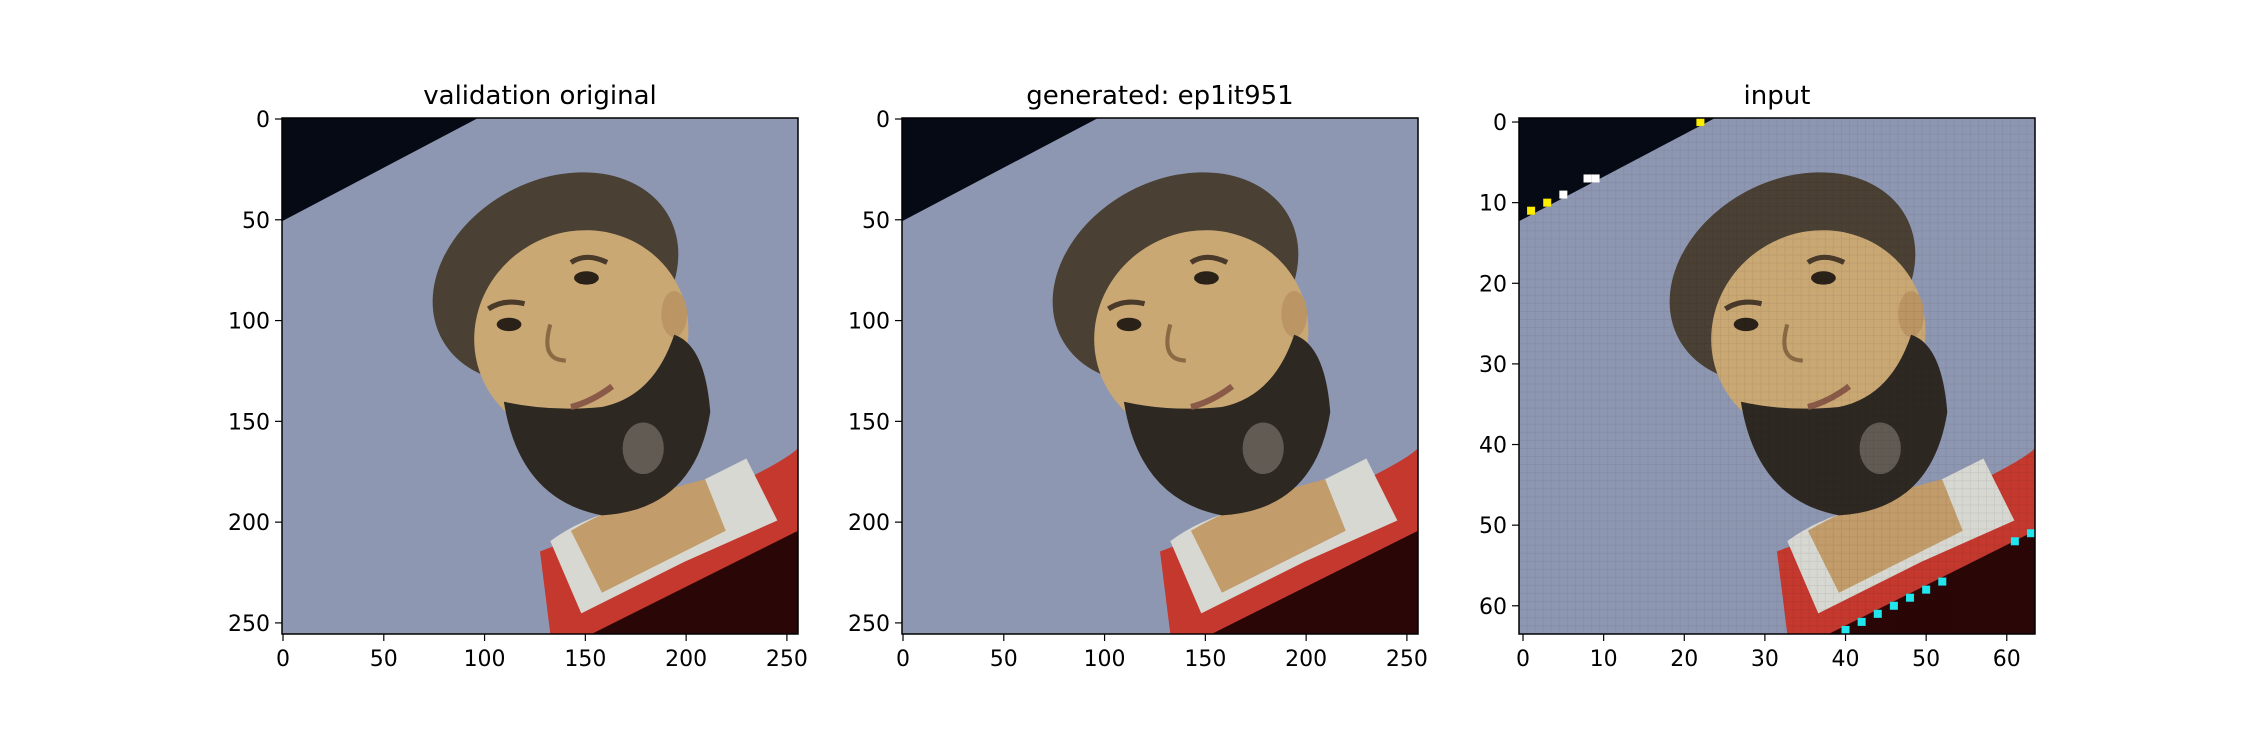 Image resolution: width=2250 pixels, height=750 pixels. Describe the element at coordinates (1765, 659) in the screenshot. I see `x-tick-label: 30` at that location.